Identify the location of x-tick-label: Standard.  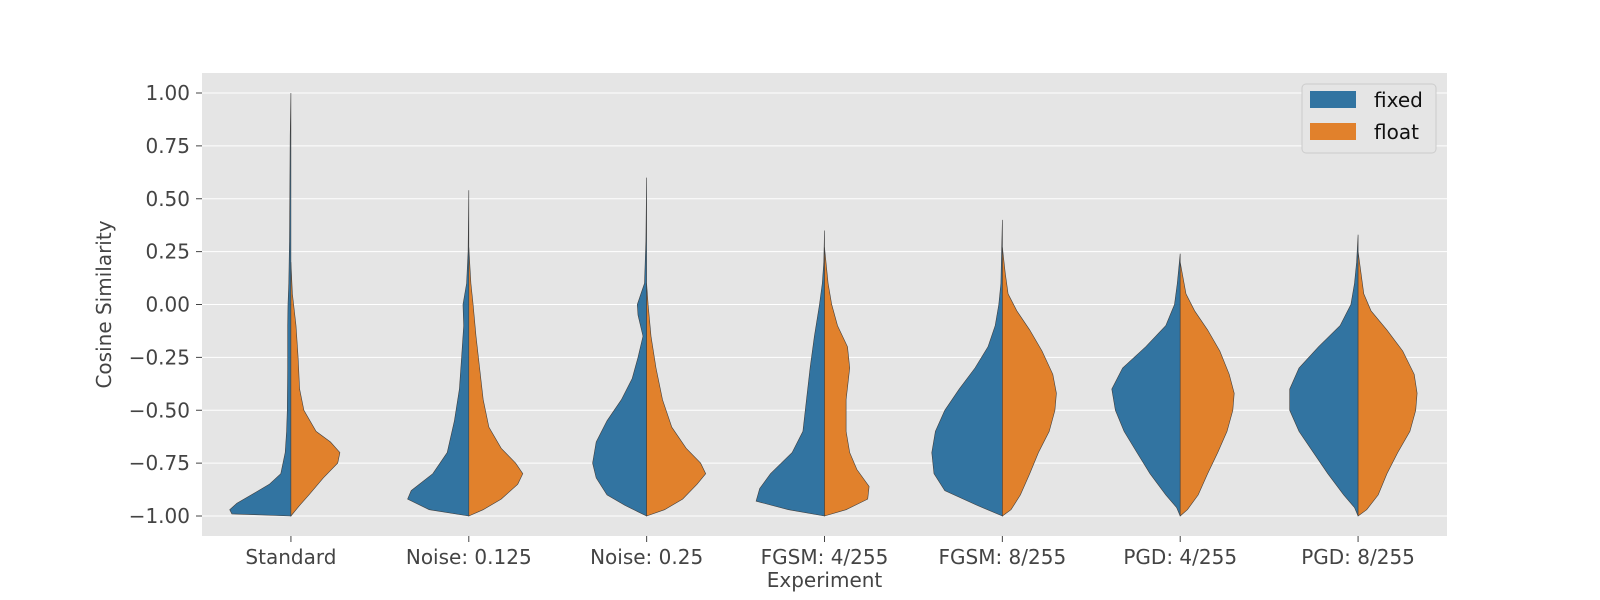
(290, 557).